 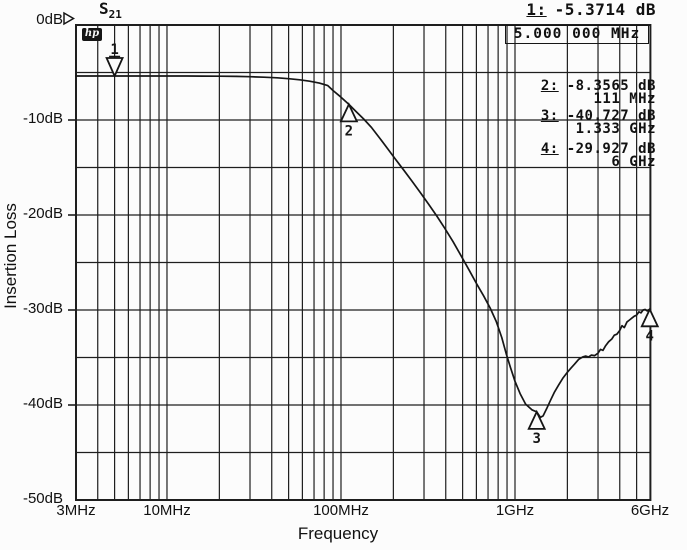 I want to click on marker-row-value: 3: -40.727 dB, so click(x=598, y=116).